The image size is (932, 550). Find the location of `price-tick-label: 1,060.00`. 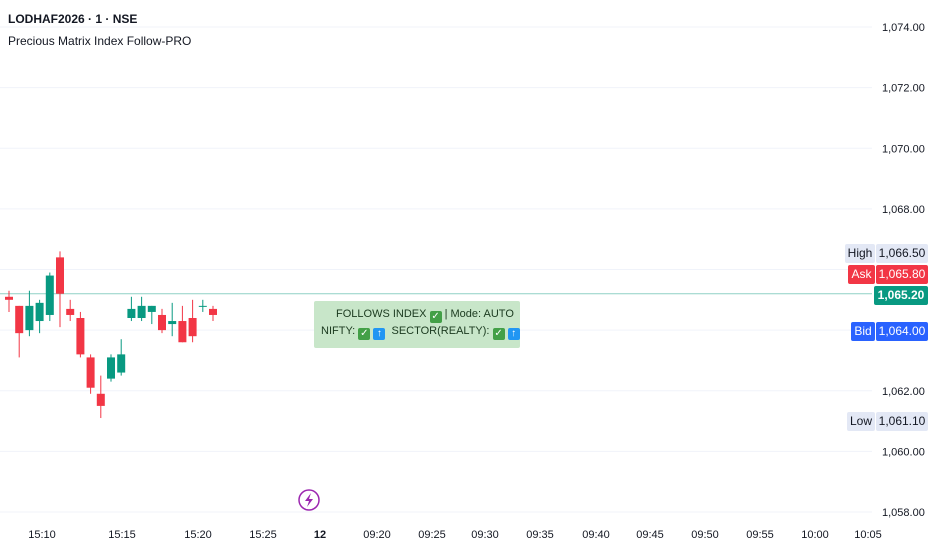

price-tick-label: 1,060.00 is located at coordinates (903, 452).